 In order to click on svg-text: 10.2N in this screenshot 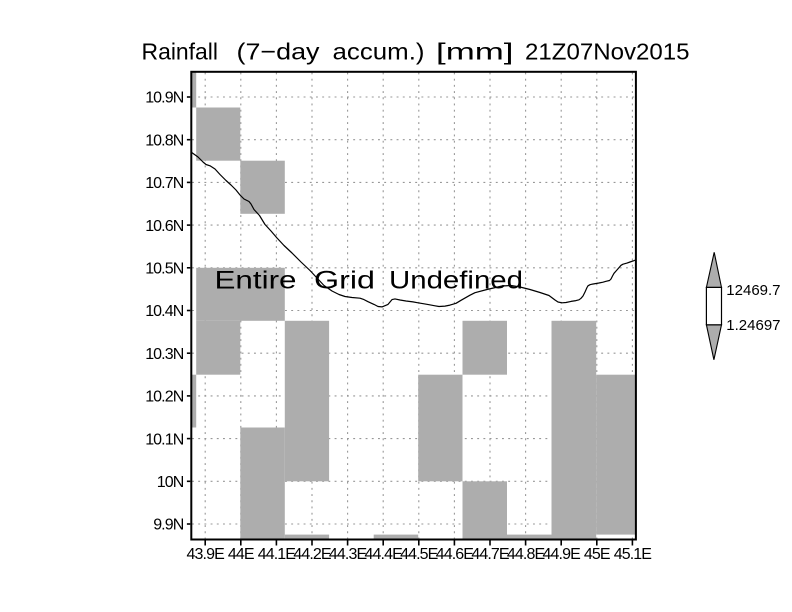, I will do `click(164, 397)`.